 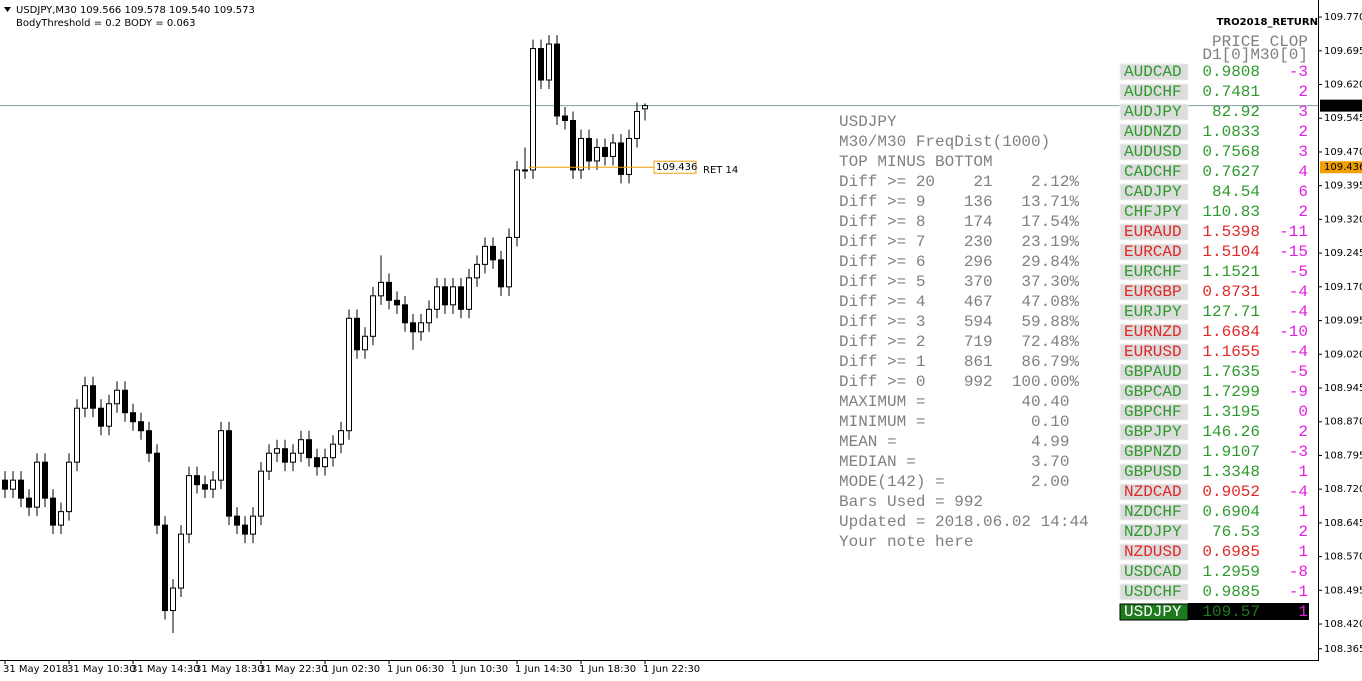 I want to click on pair-price: 1.7635, so click(x=1231, y=372).